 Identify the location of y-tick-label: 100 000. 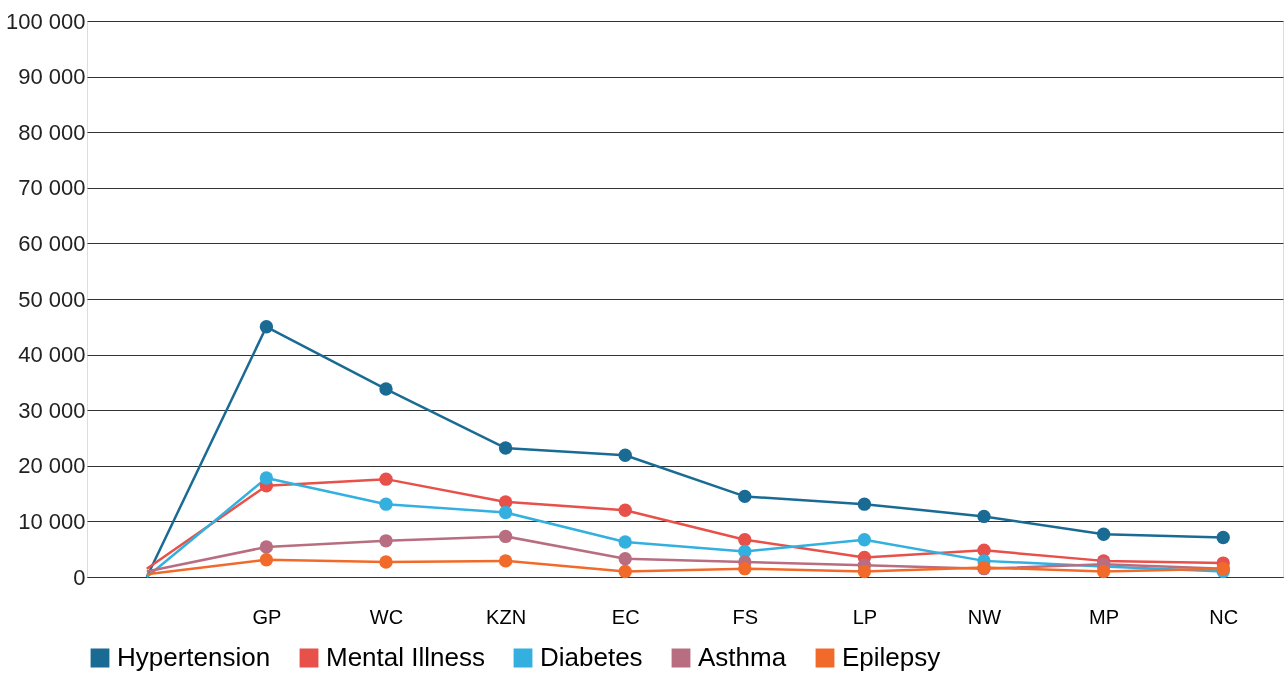
(45, 21).